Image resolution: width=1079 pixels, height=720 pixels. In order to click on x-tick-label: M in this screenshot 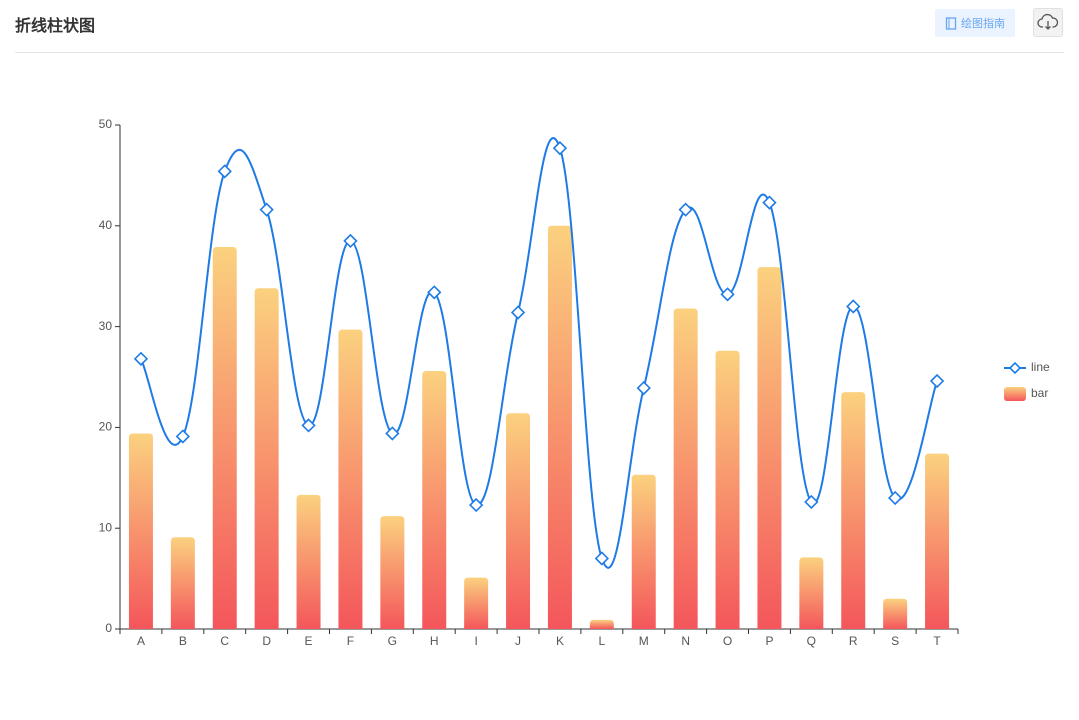, I will do `click(644, 641)`.